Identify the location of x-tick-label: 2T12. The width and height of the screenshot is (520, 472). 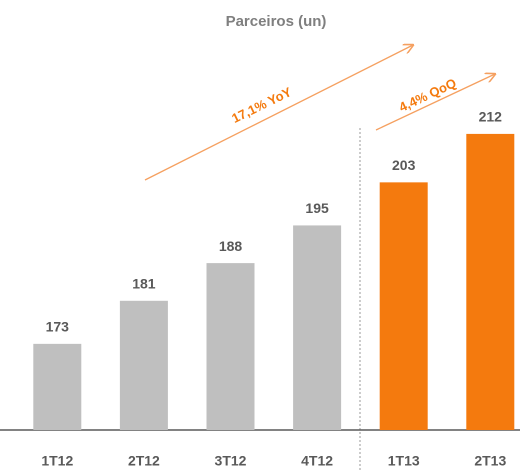
(144, 461).